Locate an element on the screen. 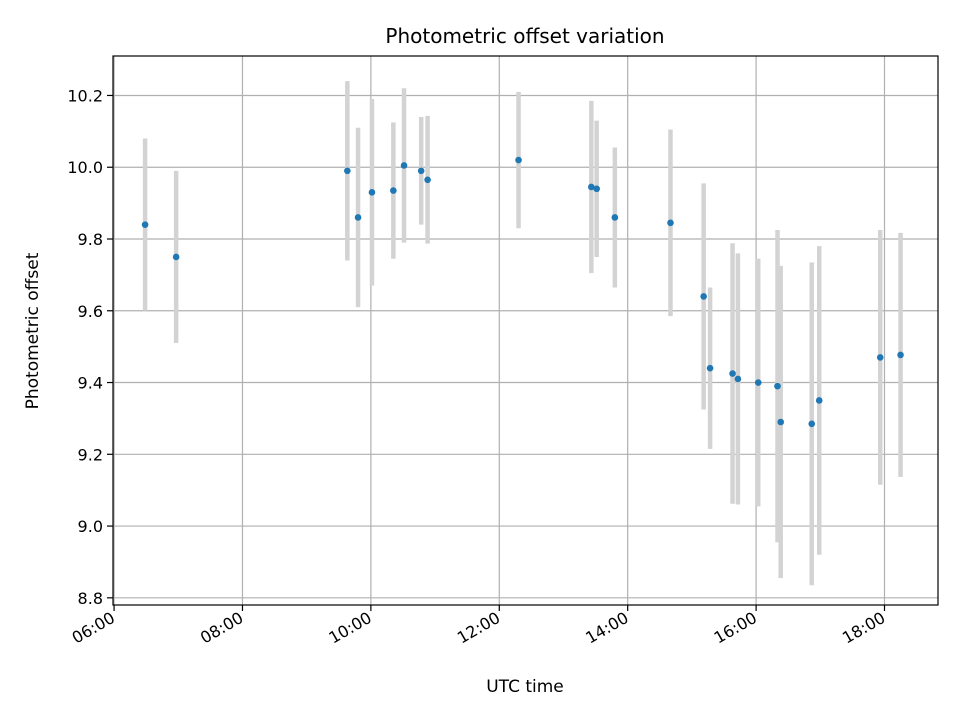  y-tick-label: 10.2 is located at coordinates (85, 95).